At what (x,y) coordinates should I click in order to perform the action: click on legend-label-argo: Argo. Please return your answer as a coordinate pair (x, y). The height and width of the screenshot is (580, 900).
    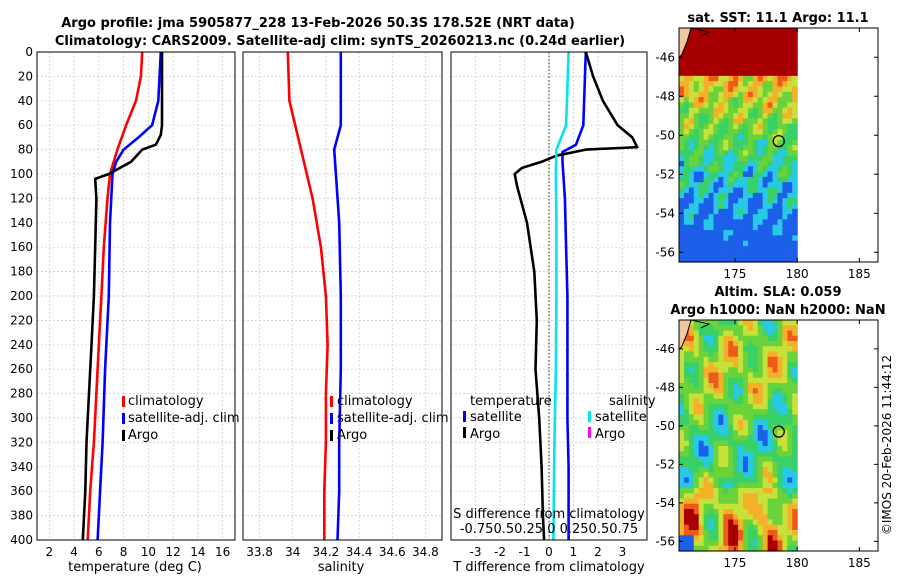
    Looking at the image, I should click on (143, 435).